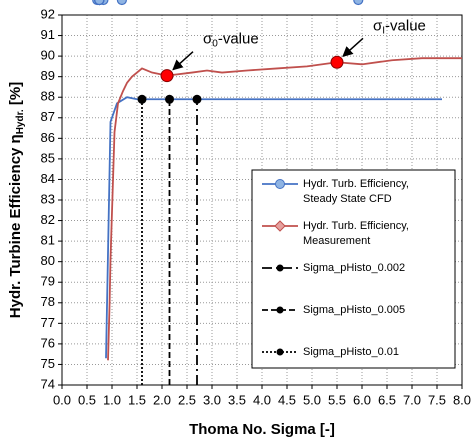 The width and height of the screenshot is (474, 440). I want to click on x-tick-label: 1.0, so click(112, 399).